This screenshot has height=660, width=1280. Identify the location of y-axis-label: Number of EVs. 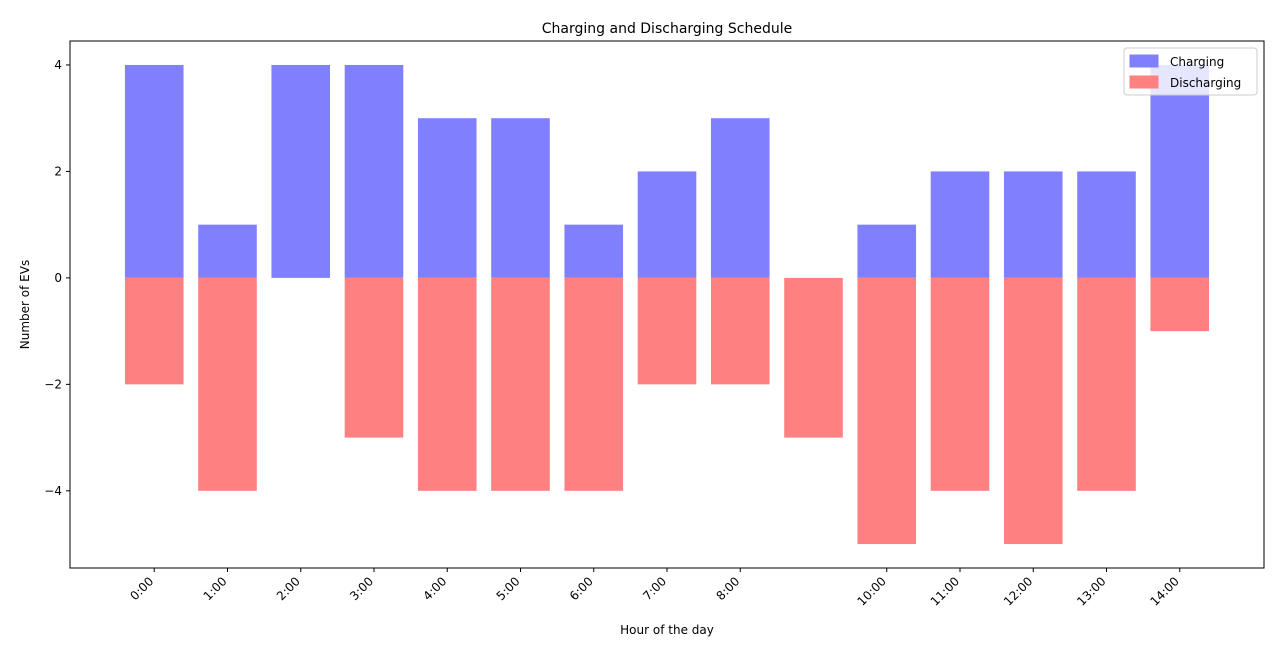
(25, 304).